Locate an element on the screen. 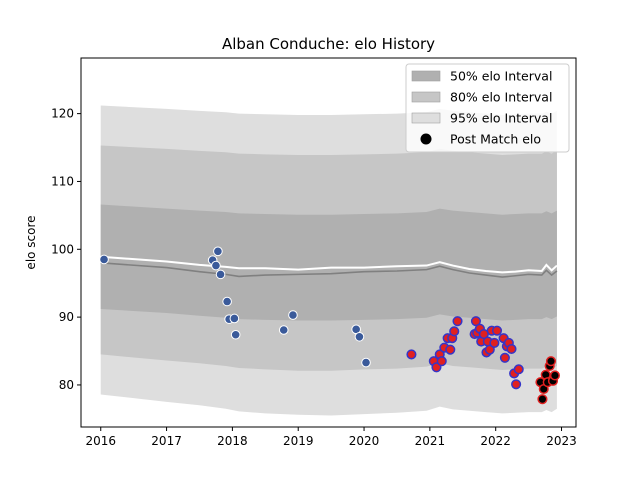 This screenshot has width=640, height=484. legend-marker is located at coordinates (426, 139).